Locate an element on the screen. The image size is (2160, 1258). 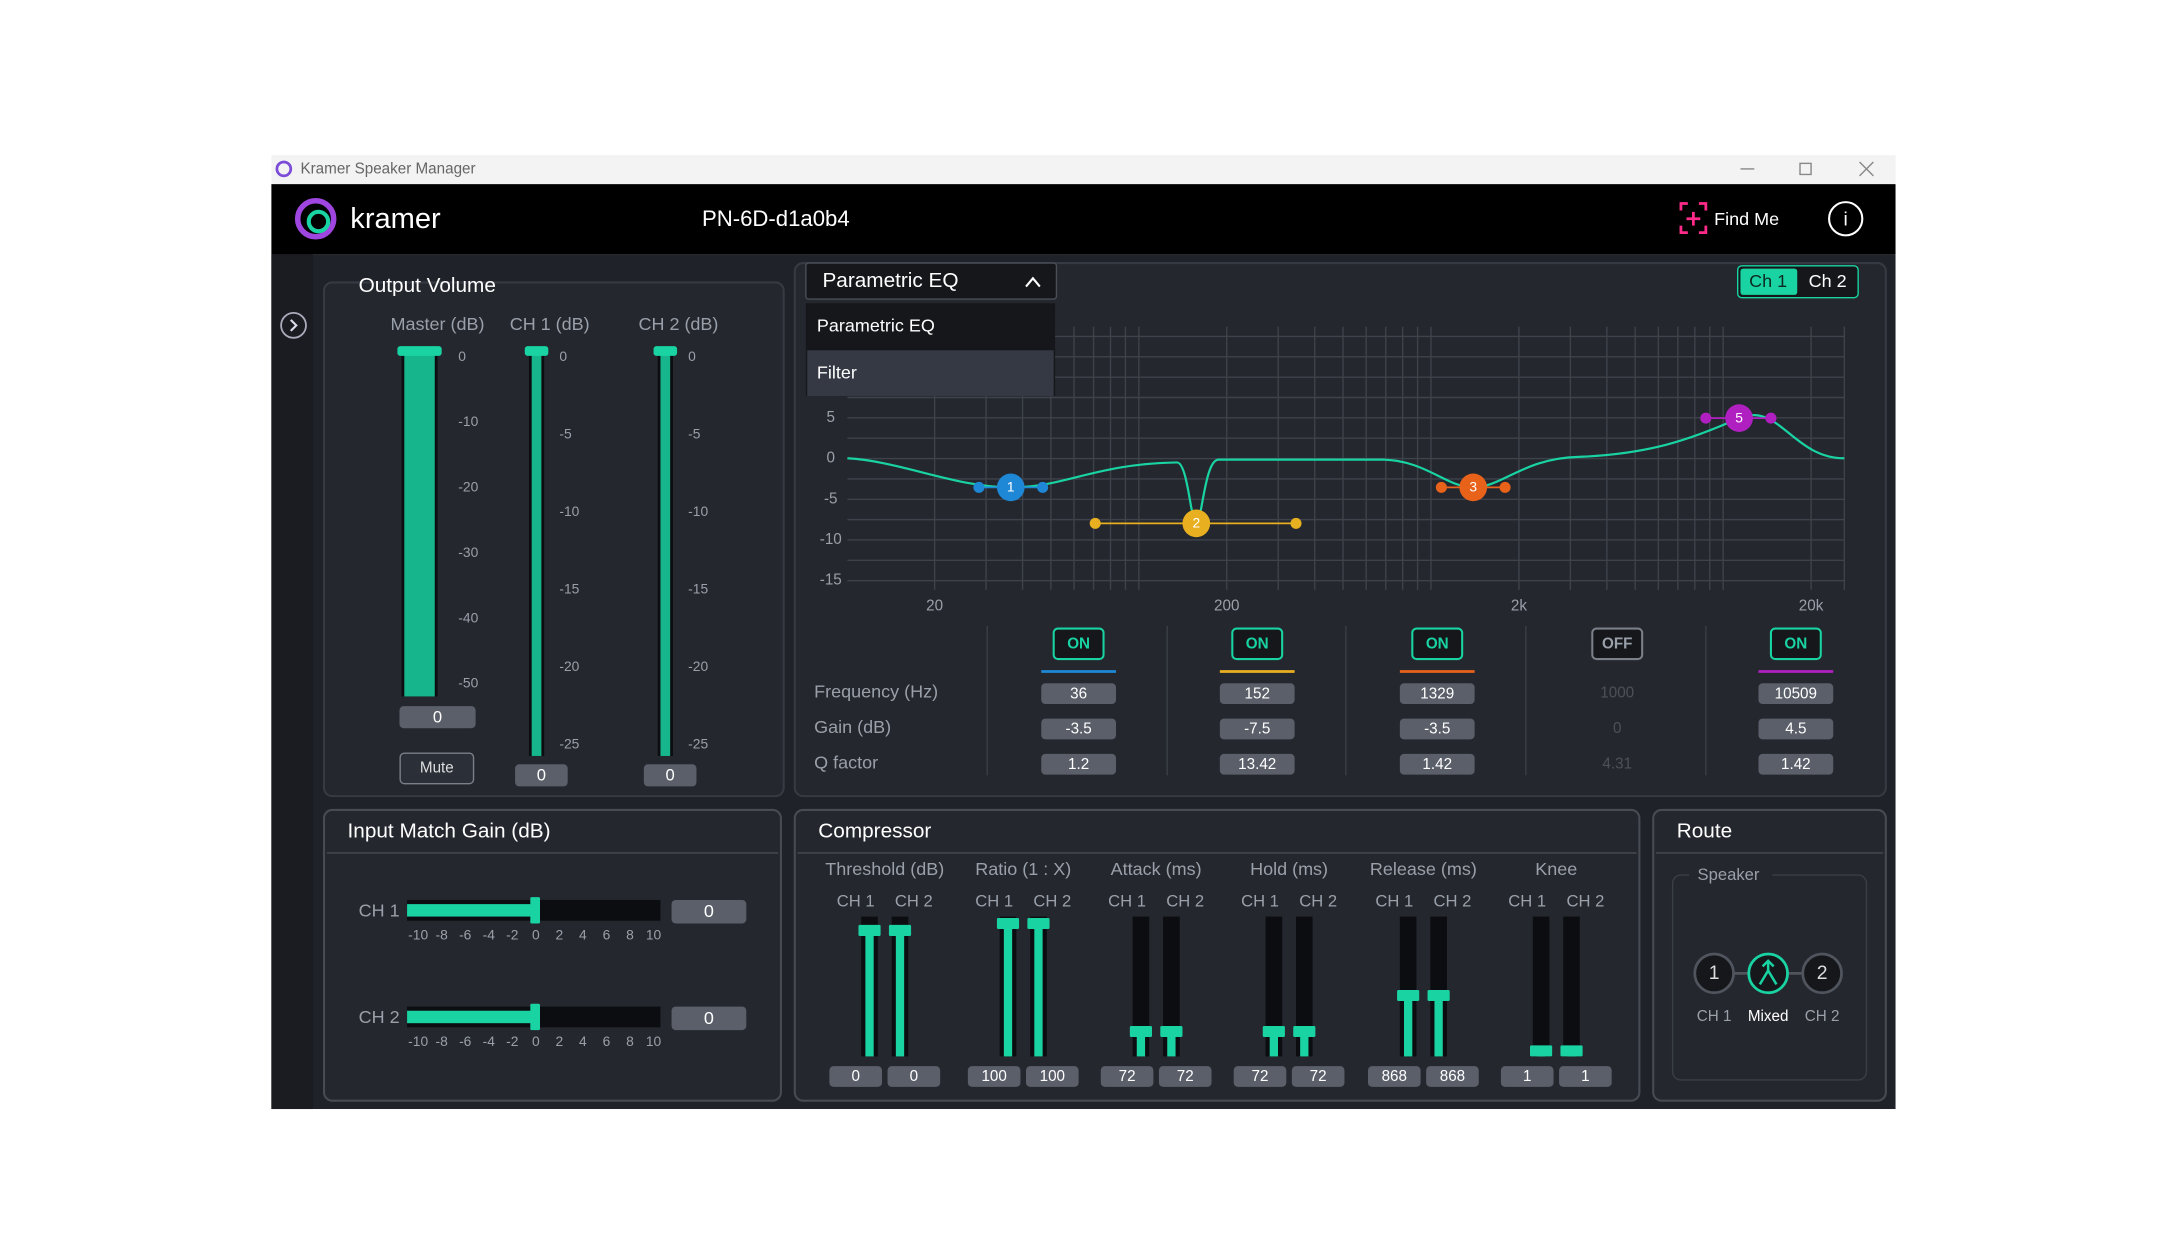
find-me: Find Me is located at coordinates (1746, 219).